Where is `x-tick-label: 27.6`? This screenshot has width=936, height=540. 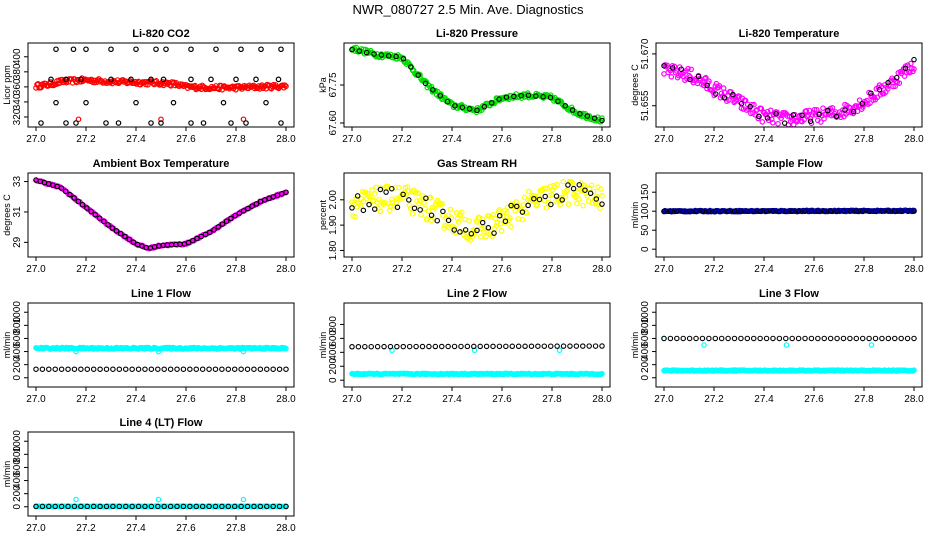
x-tick-label: 27.6 is located at coordinates (502, 399).